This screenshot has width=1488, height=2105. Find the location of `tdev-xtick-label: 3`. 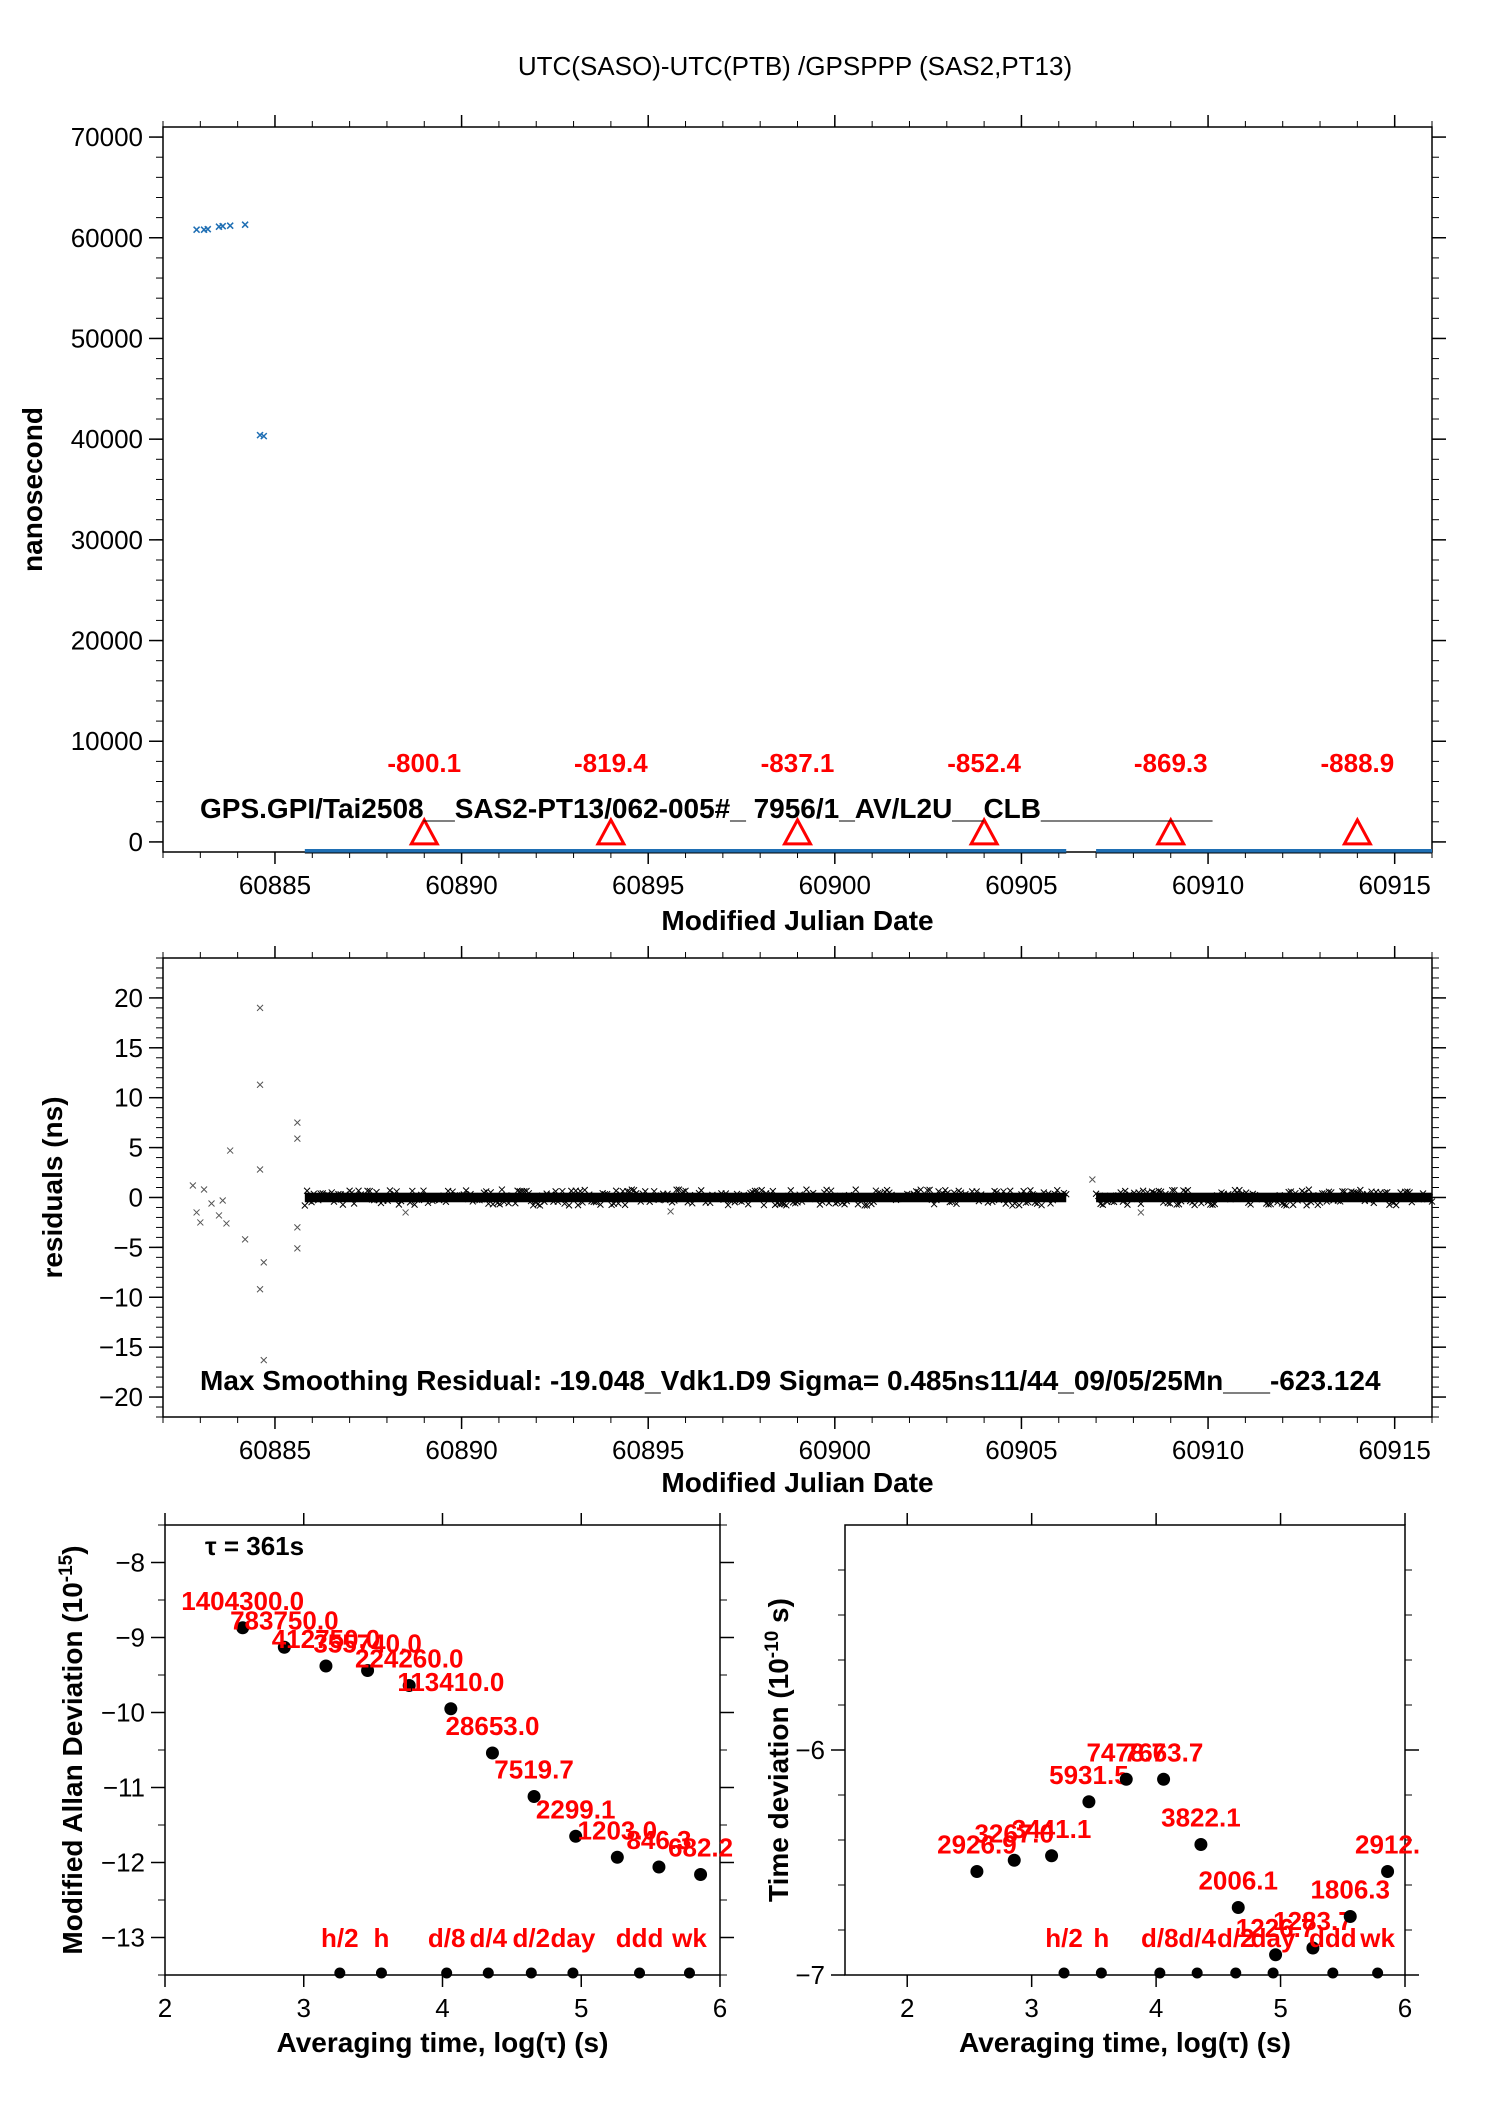

tdev-xtick-label: 3 is located at coordinates (1031, 2008).